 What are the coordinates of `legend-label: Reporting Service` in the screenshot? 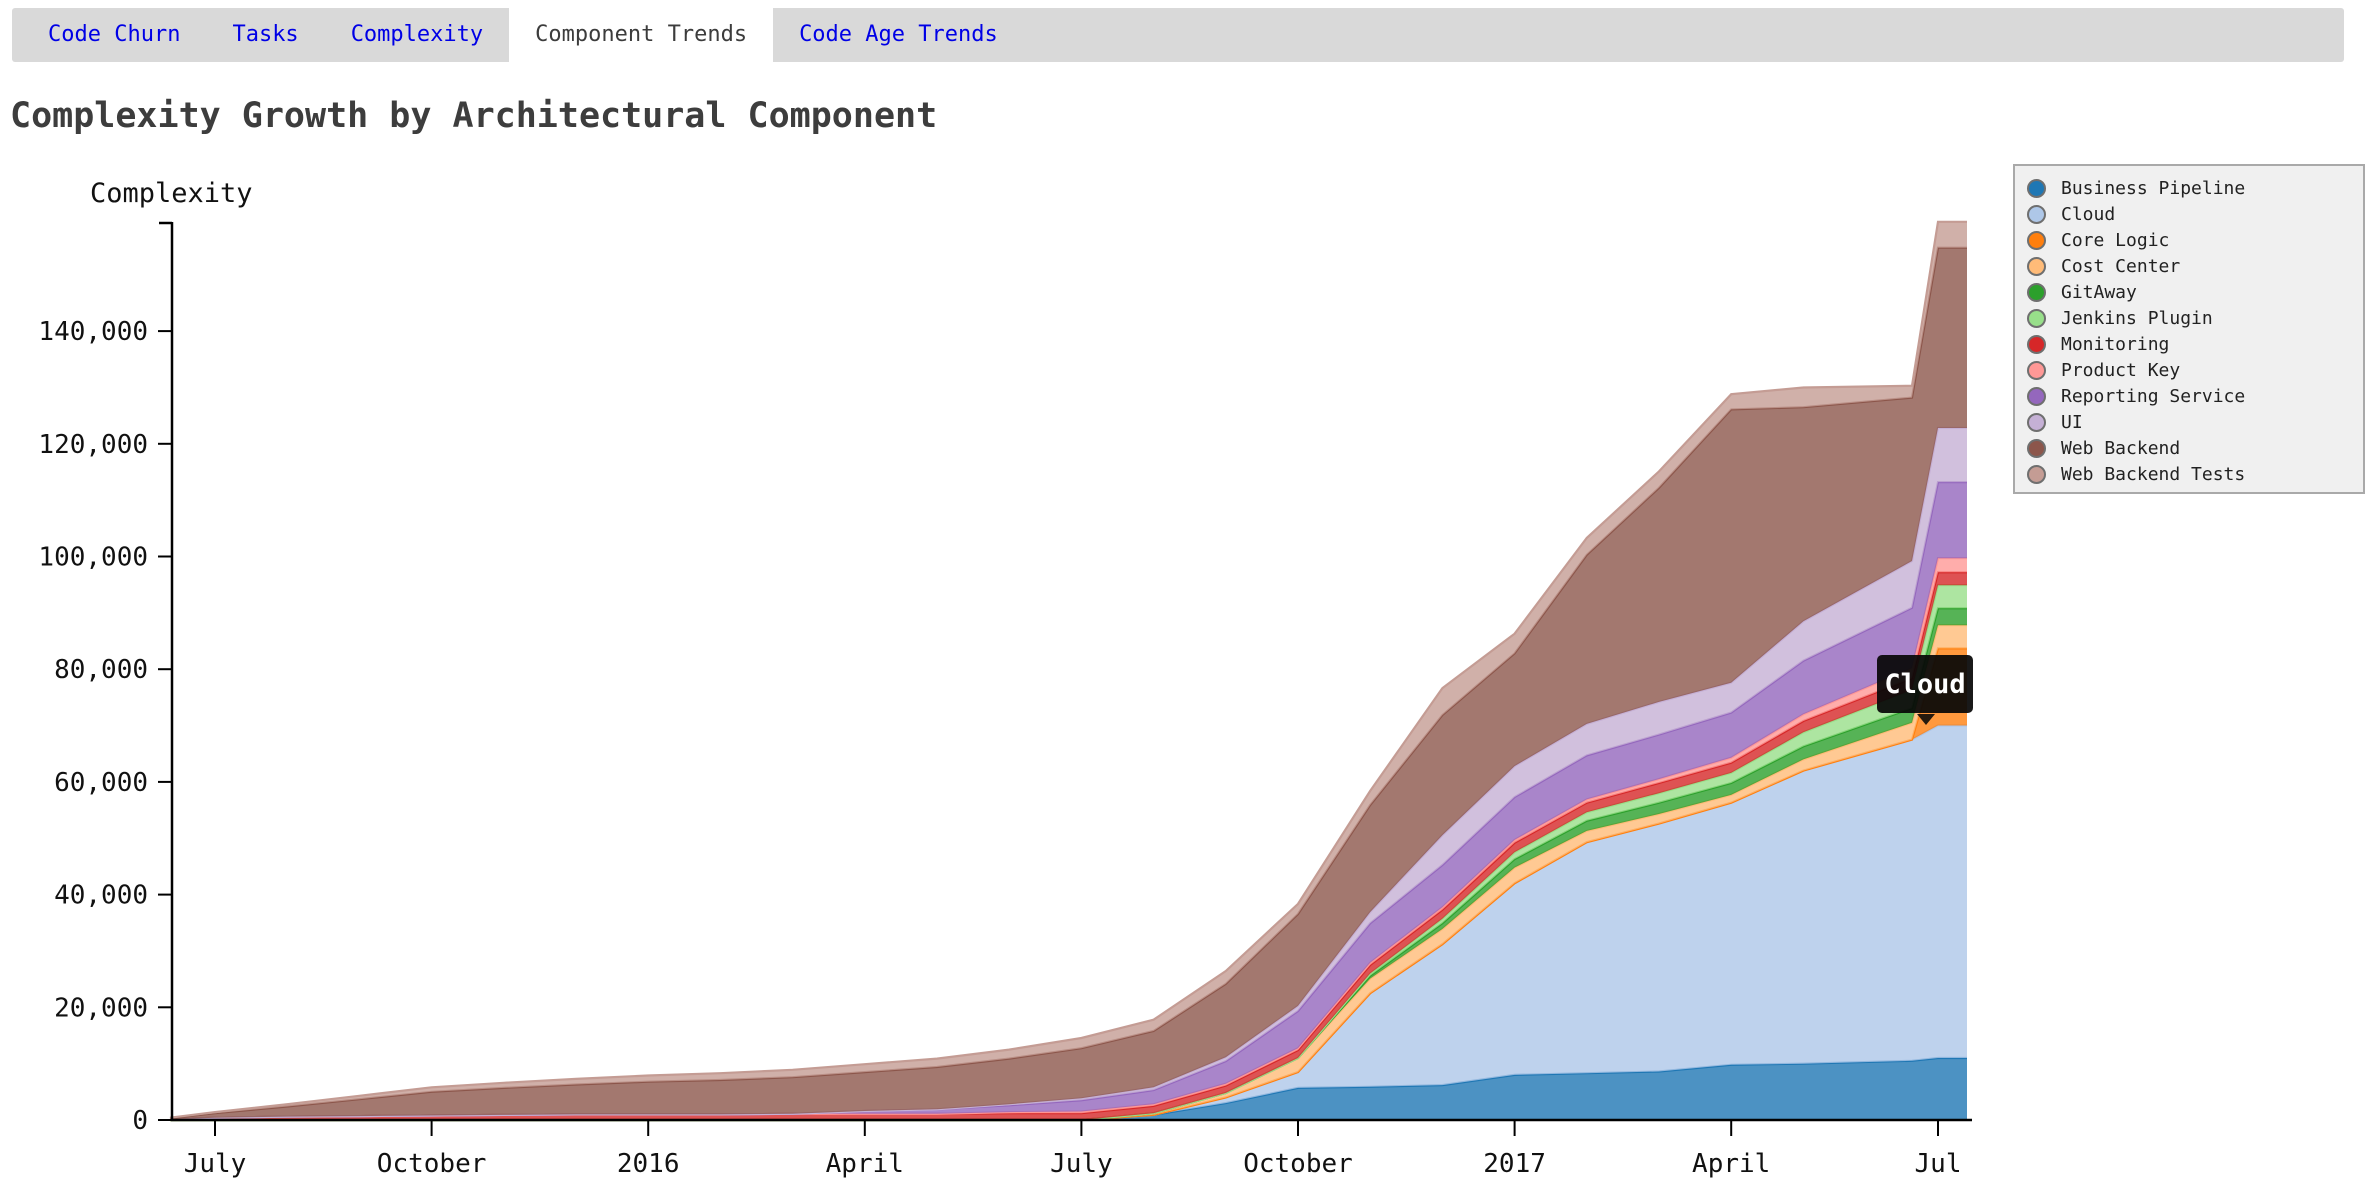 It's located at (2153, 396).